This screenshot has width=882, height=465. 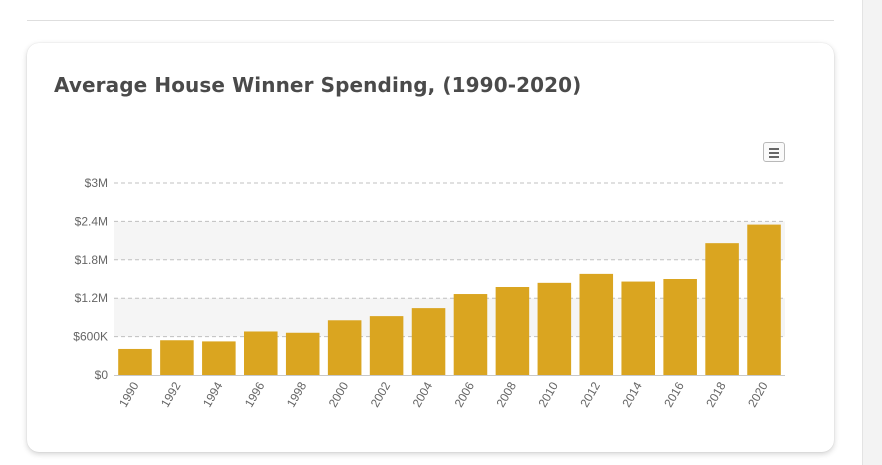 What do you see at coordinates (129, 394) in the screenshot?
I see `x-tick-label: 1990` at bounding box center [129, 394].